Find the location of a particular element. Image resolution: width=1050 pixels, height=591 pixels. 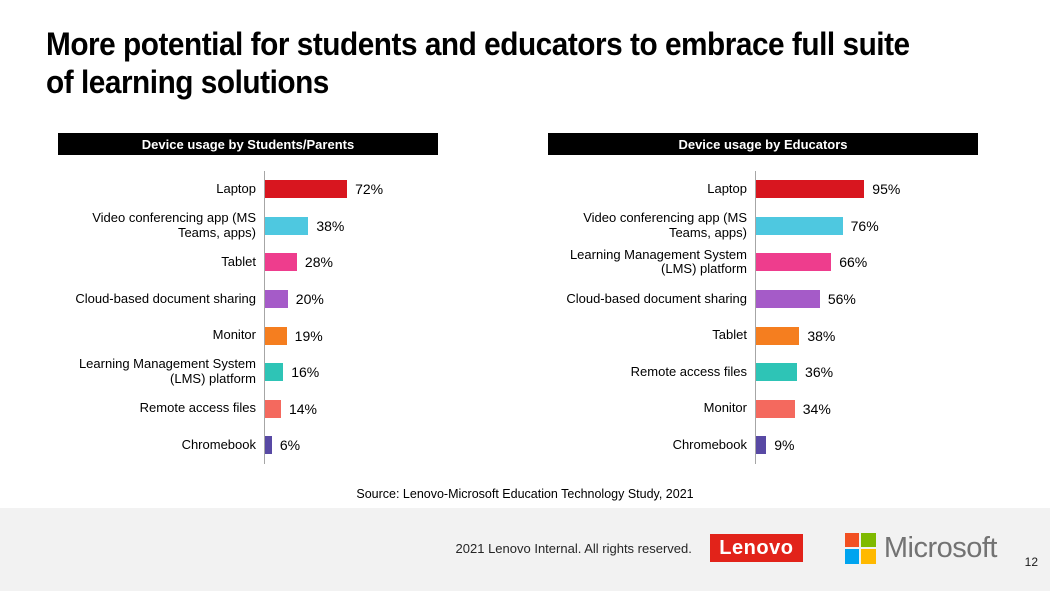

chart-header-students-parents: Device usage by Students/Parents is located at coordinates (248, 144).